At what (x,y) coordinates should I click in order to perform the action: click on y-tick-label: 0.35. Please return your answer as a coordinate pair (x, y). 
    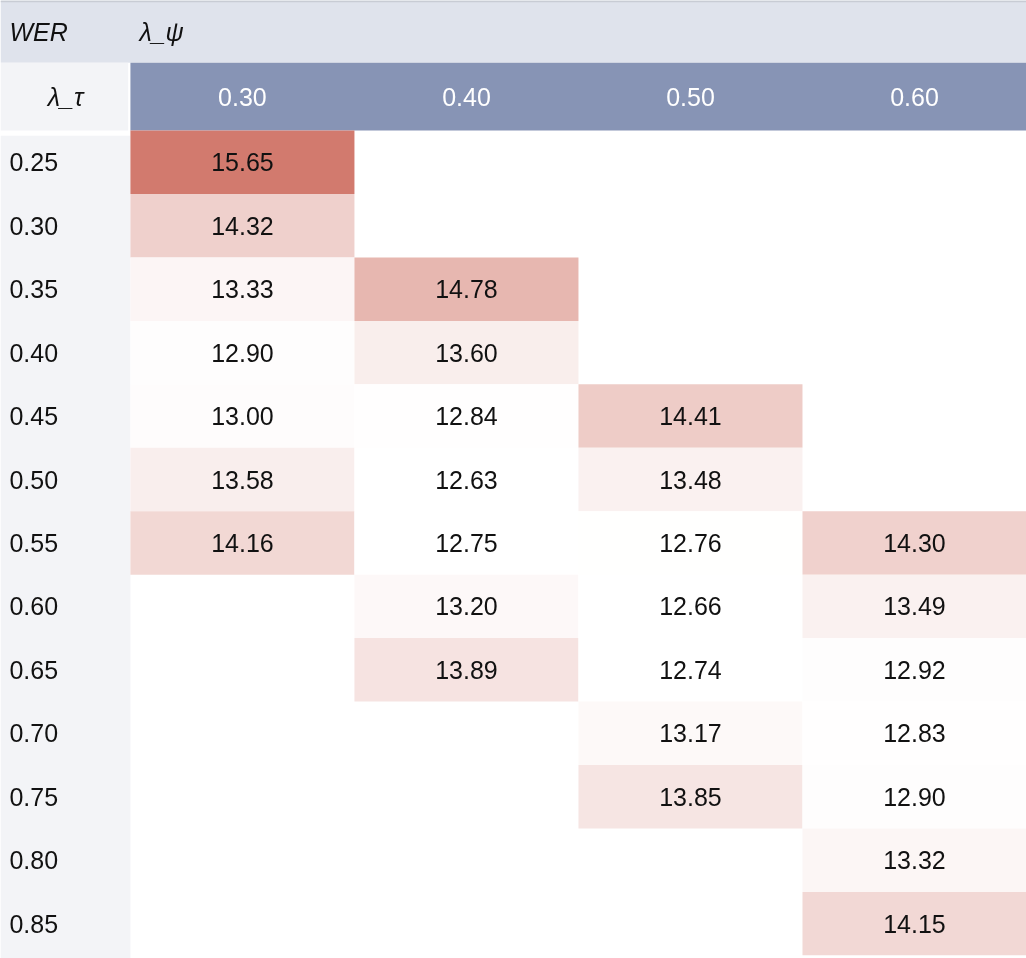
    Looking at the image, I should click on (34, 289).